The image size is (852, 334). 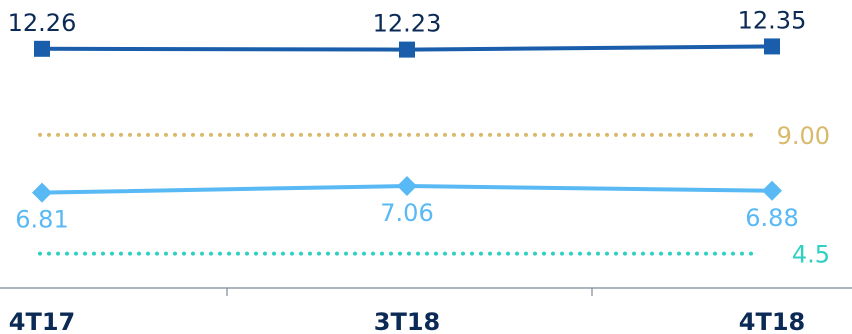 I want to click on data-label: 6.88, so click(x=771, y=218).